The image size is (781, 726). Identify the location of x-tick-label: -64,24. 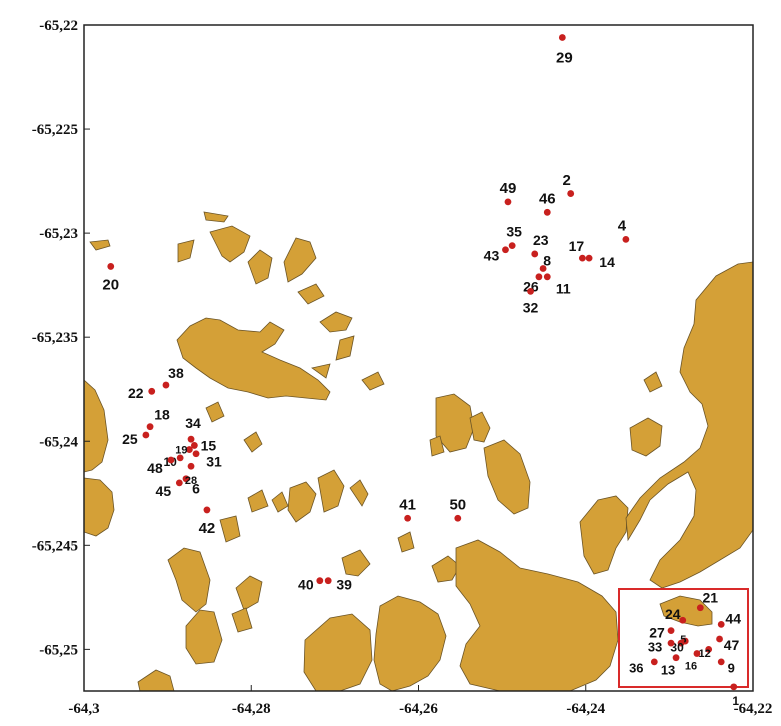
(585, 709).